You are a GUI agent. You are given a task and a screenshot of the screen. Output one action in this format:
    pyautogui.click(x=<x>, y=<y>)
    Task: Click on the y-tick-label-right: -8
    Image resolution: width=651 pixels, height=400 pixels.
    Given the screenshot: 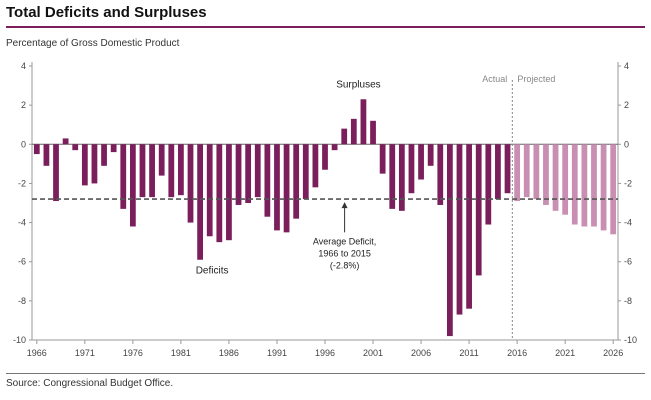 What is the action you would take?
    pyautogui.click(x=628, y=301)
    